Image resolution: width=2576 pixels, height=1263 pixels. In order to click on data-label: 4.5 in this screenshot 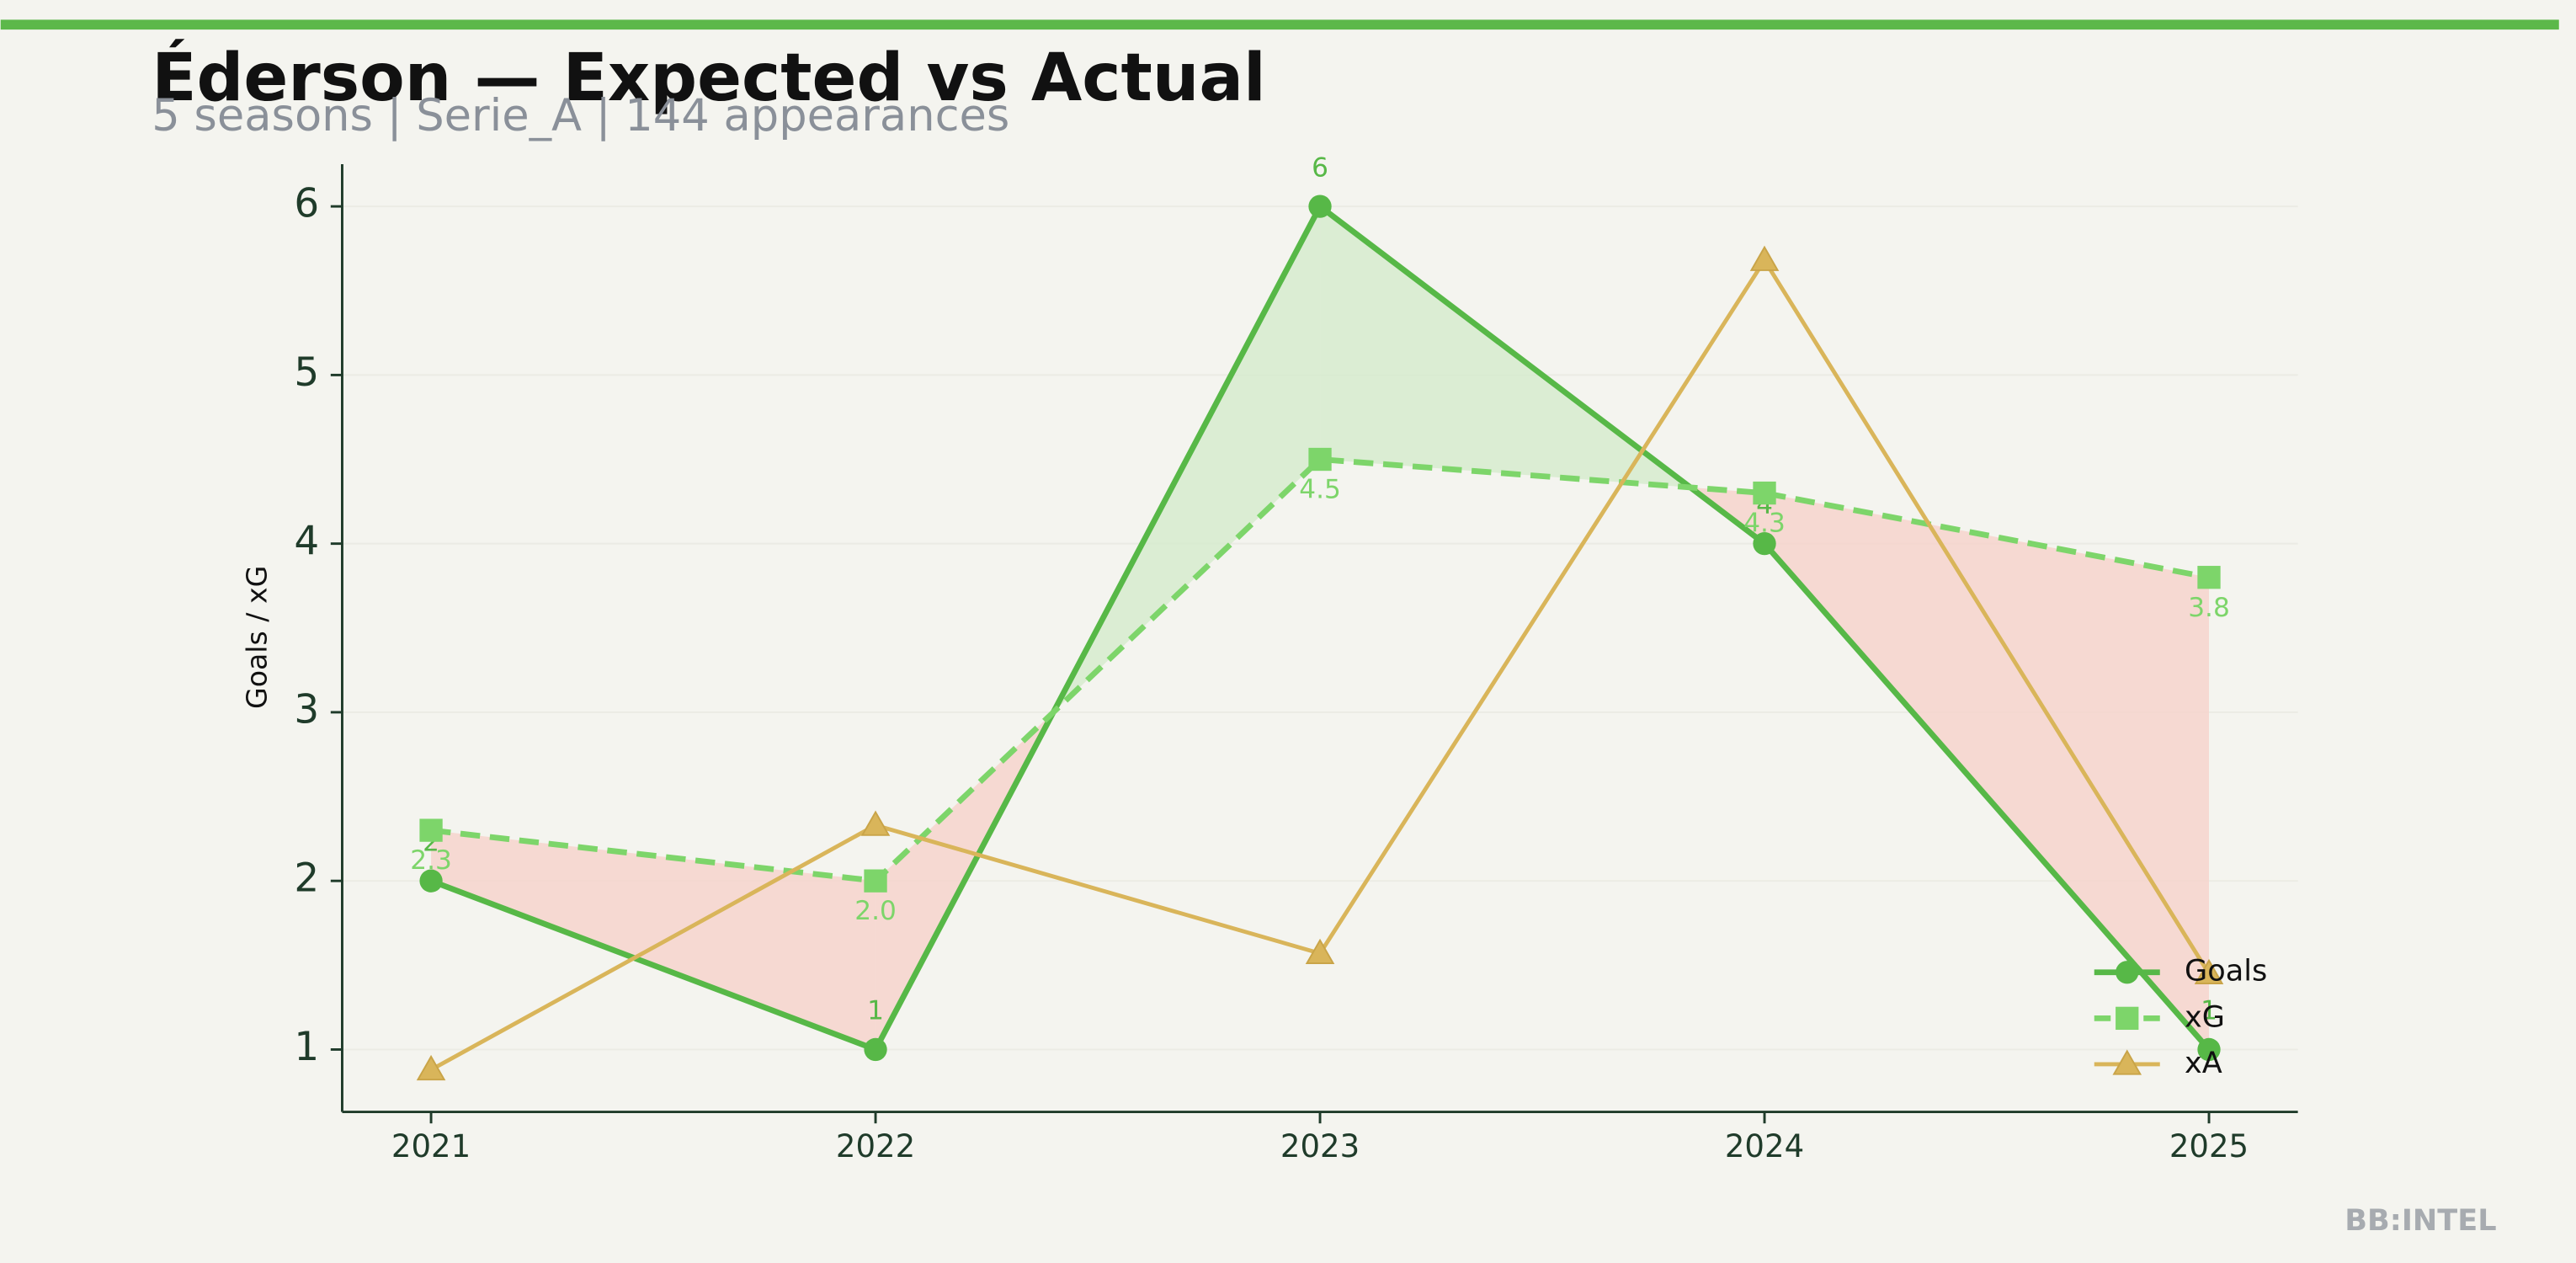, I will do `click(1320, 490)`.